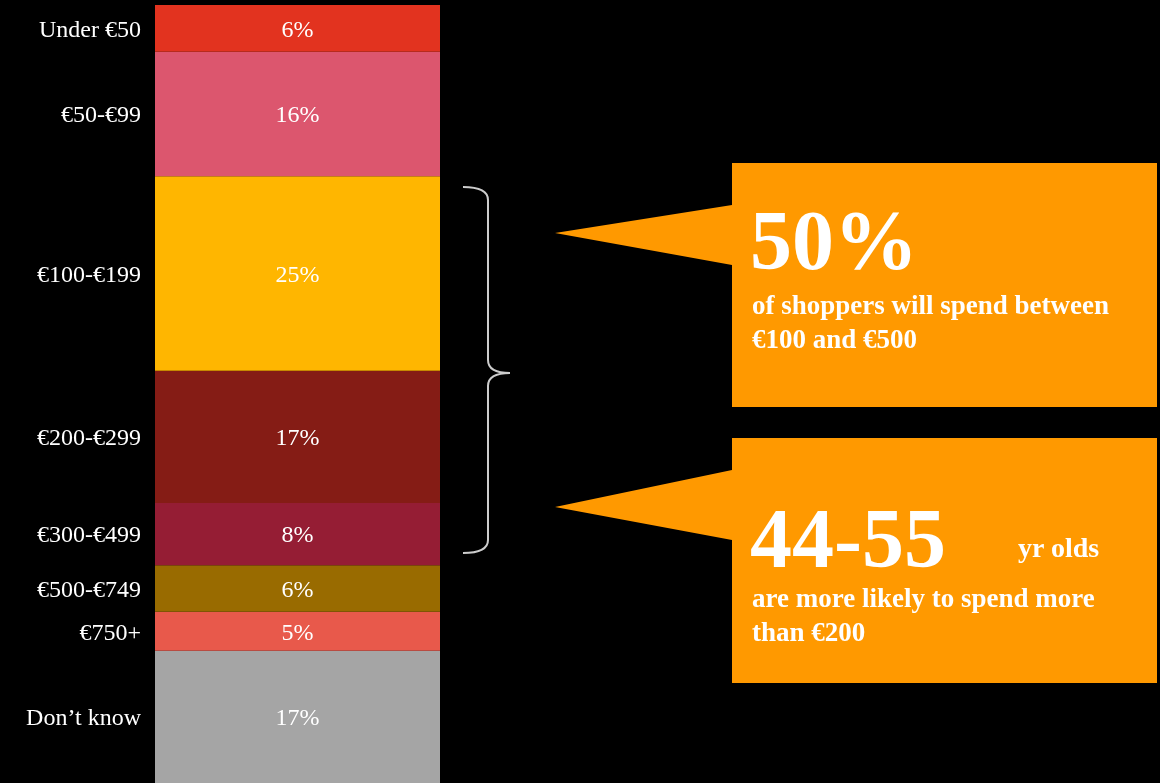 This screenshot has height=783, width=1160. Describe the element at coordinates (1059, 548) in the screenshot. I see `text: yr olds` at that location.